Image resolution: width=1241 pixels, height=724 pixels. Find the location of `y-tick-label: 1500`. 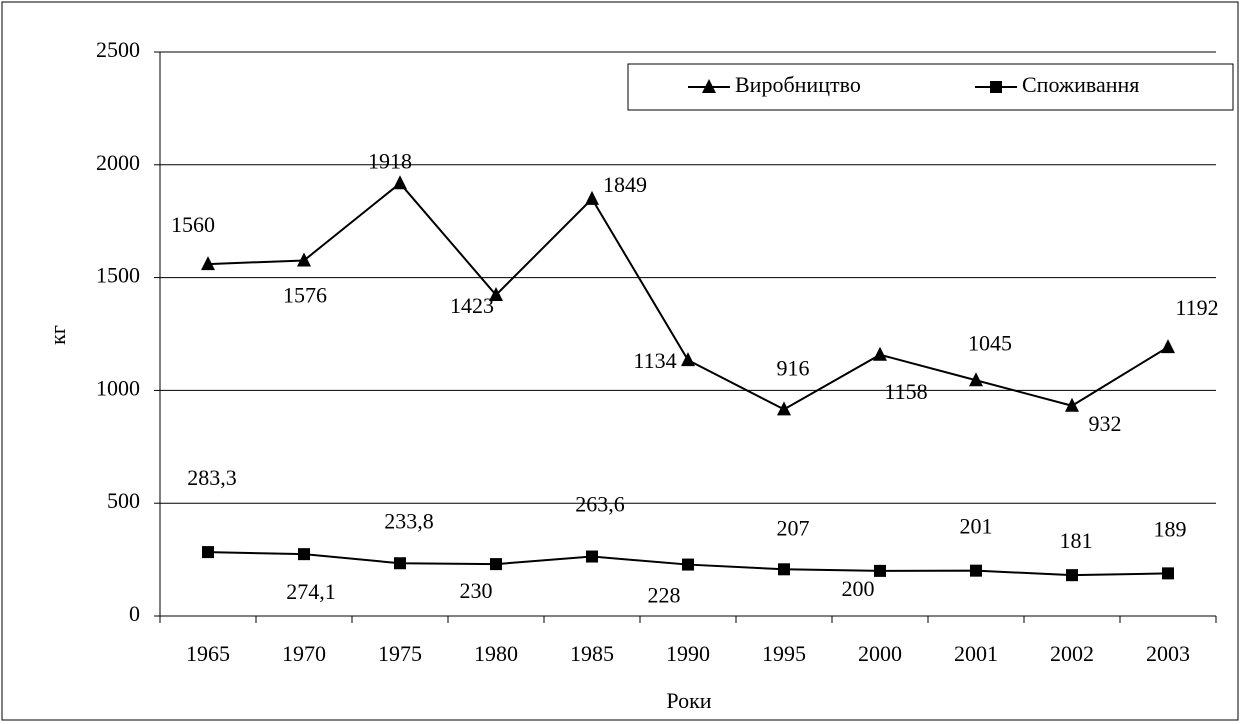

y-tick-label: 1500 is located at coordinates (118, 275).